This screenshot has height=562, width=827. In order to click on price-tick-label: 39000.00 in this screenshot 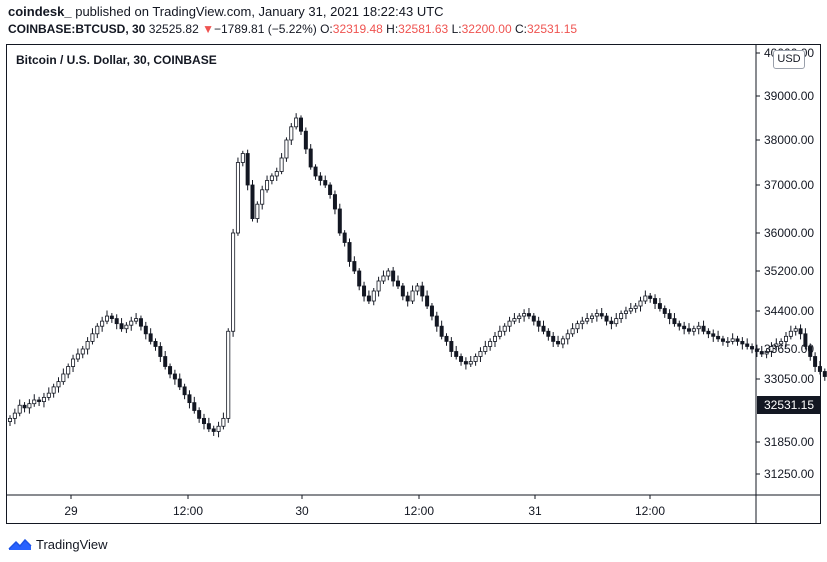, I will do `click(789, 96)`.